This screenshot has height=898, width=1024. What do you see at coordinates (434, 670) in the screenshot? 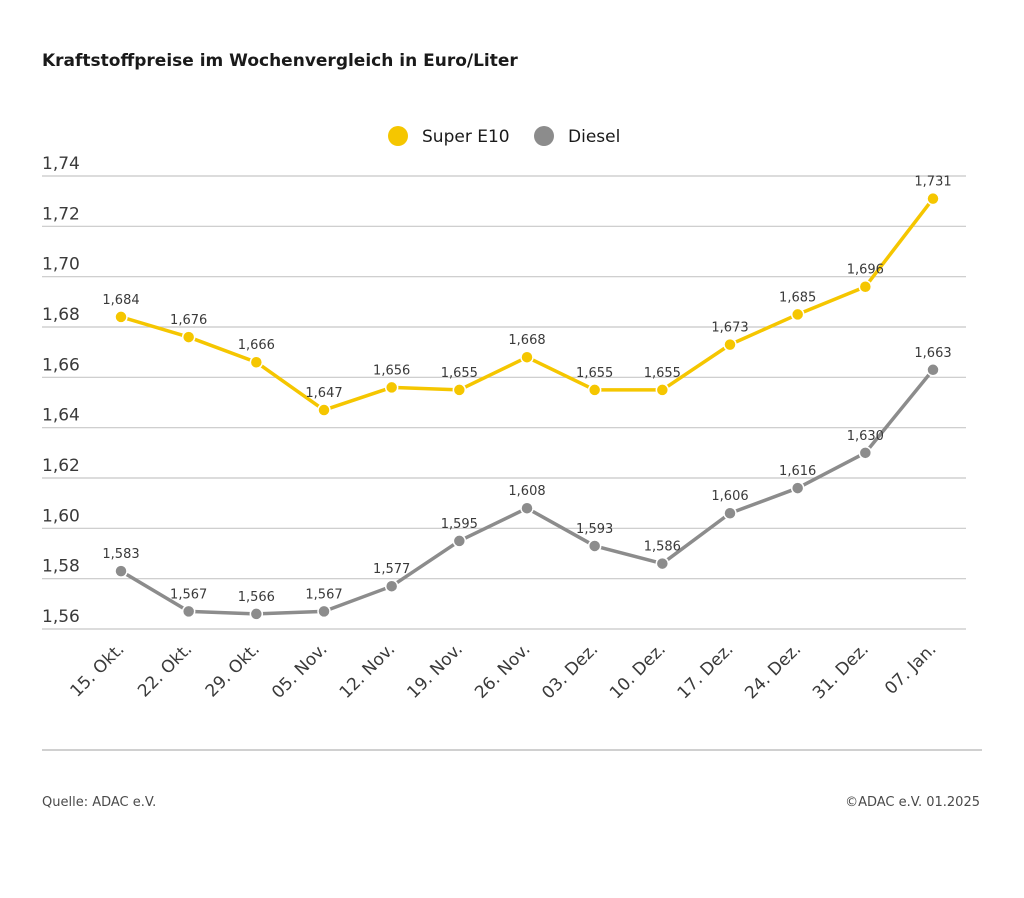
I see `x-tick-label: 19. Nov.` at bounding box center [434, 670].